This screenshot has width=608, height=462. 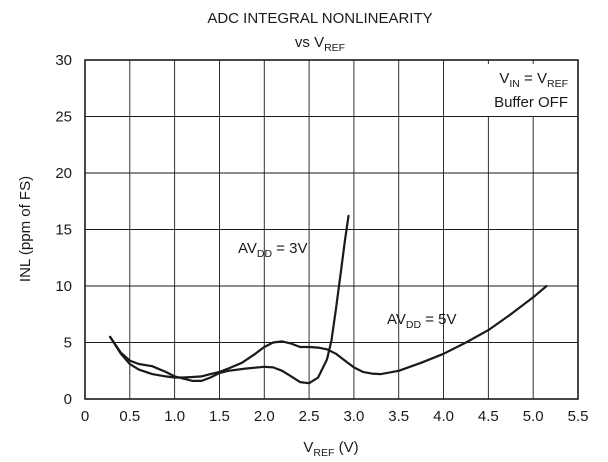 I want to click on y-tick-label: 25, so click(x=63, y=117).